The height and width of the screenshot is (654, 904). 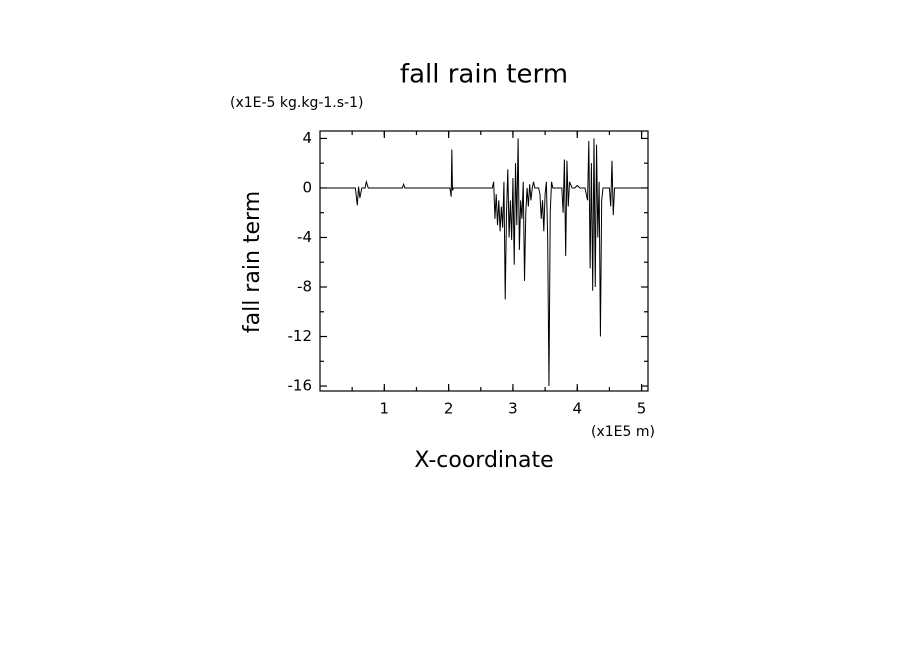 What do you see at coordinates (304, 237) in the screenshot?
I see `y-tick-label: -4` at bounding box center [304, 237].